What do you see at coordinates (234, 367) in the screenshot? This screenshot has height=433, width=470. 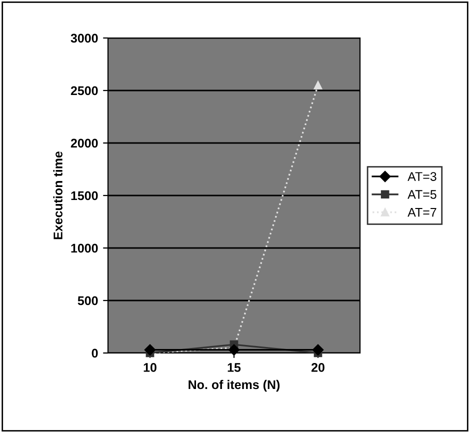 I see `x-tick-label: 15` at bounding box center [234, 367].